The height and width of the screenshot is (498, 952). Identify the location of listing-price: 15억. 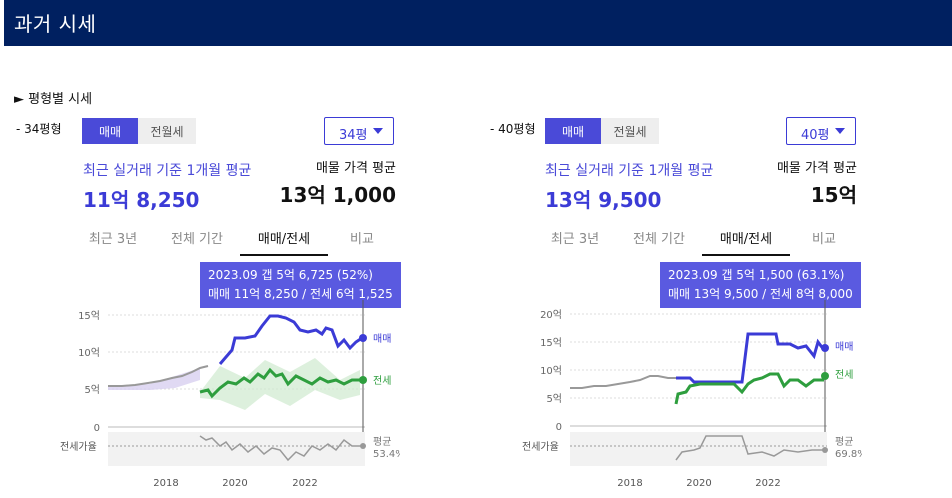
(833, 195).